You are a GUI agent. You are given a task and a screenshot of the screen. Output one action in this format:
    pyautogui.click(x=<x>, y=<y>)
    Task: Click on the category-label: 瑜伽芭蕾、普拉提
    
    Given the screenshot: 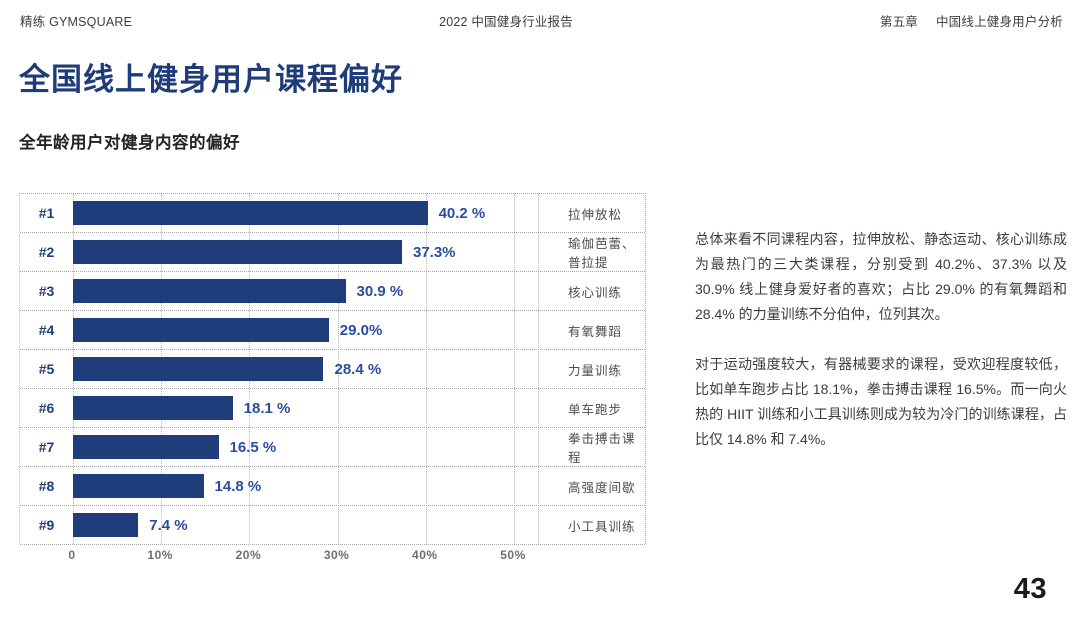 What is the action you would take?
    pyautogui.click(x=602, y=253)
    